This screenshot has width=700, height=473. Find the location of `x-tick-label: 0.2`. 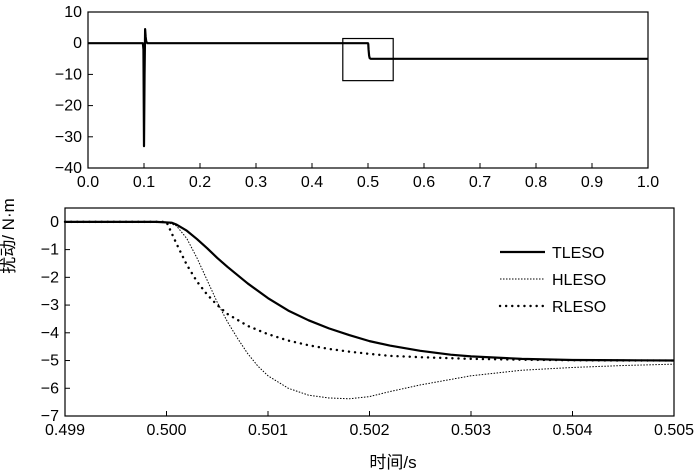

x-tick-label: 0.2 is located at coordinates (200, 182).